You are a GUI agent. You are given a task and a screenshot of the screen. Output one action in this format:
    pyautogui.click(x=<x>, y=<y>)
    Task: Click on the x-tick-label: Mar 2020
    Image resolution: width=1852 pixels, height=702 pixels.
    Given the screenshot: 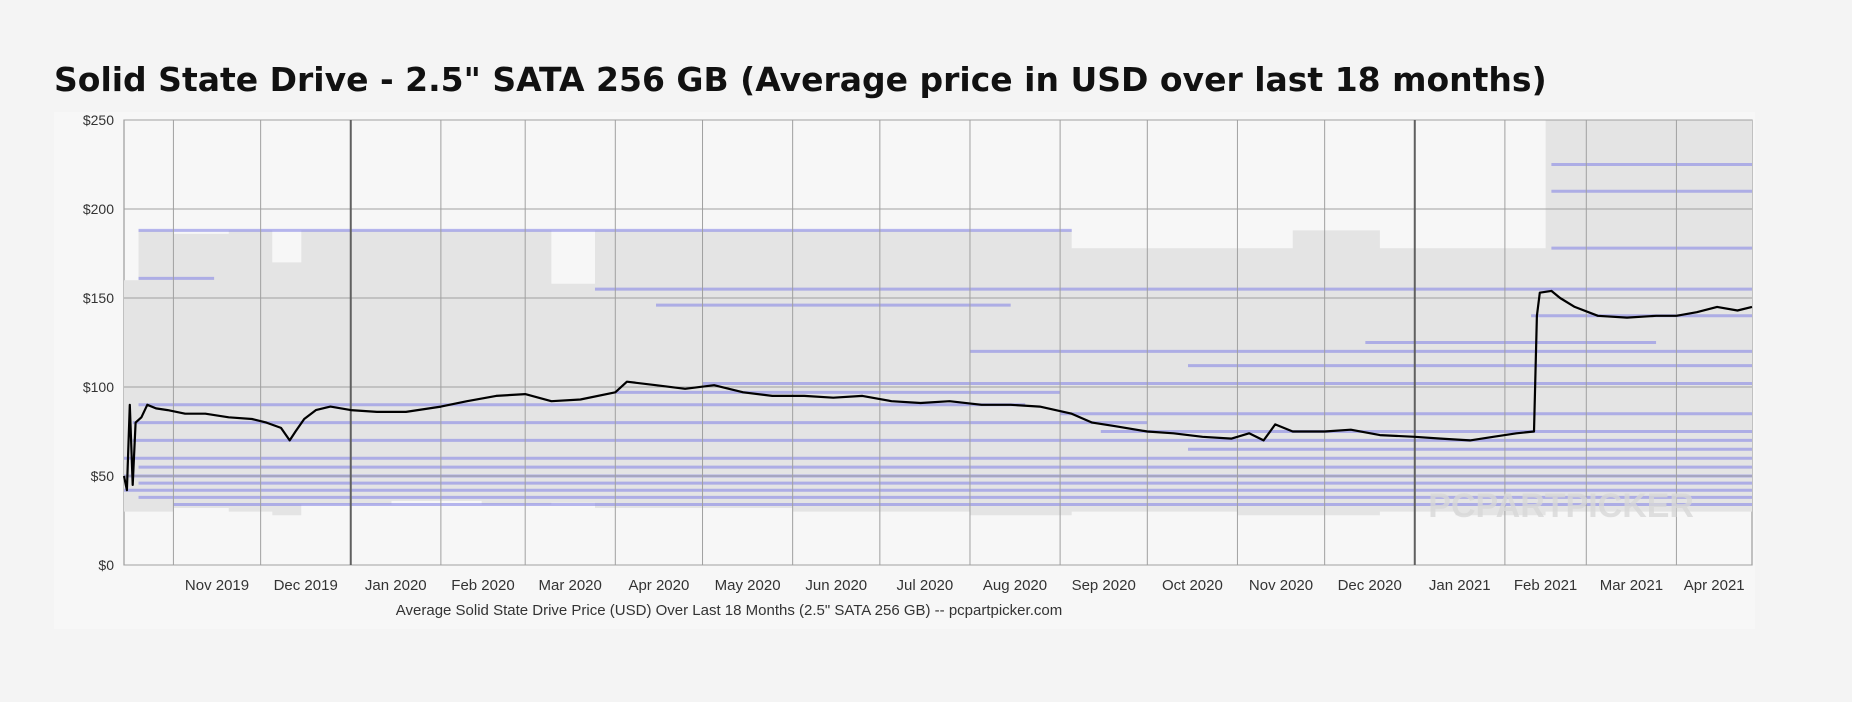 What is the action you would take?
    pyautogui.click(x=570, y=585)
    